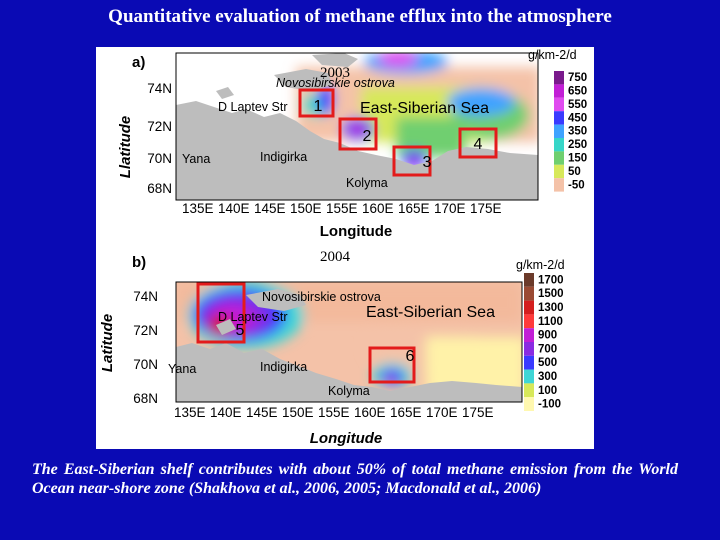 The width and height of the screenshot is (720, 540). I want to click on legend-label: 750, so click(577, 78).